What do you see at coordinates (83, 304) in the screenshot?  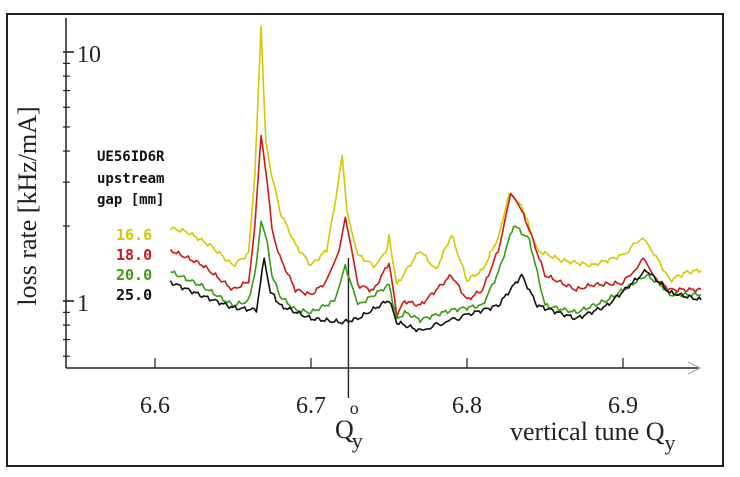 I see `y-tick-label: 1` at bounding box center [83, 304].